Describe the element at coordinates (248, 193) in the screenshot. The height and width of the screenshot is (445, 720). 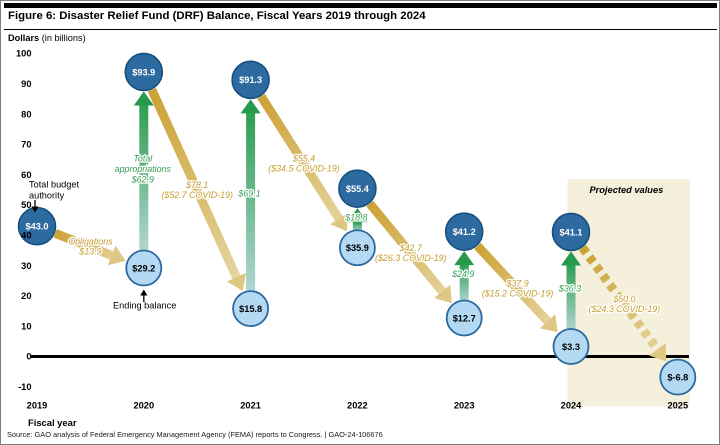
I see `appropriation-label-2021: $69.1` at that location.